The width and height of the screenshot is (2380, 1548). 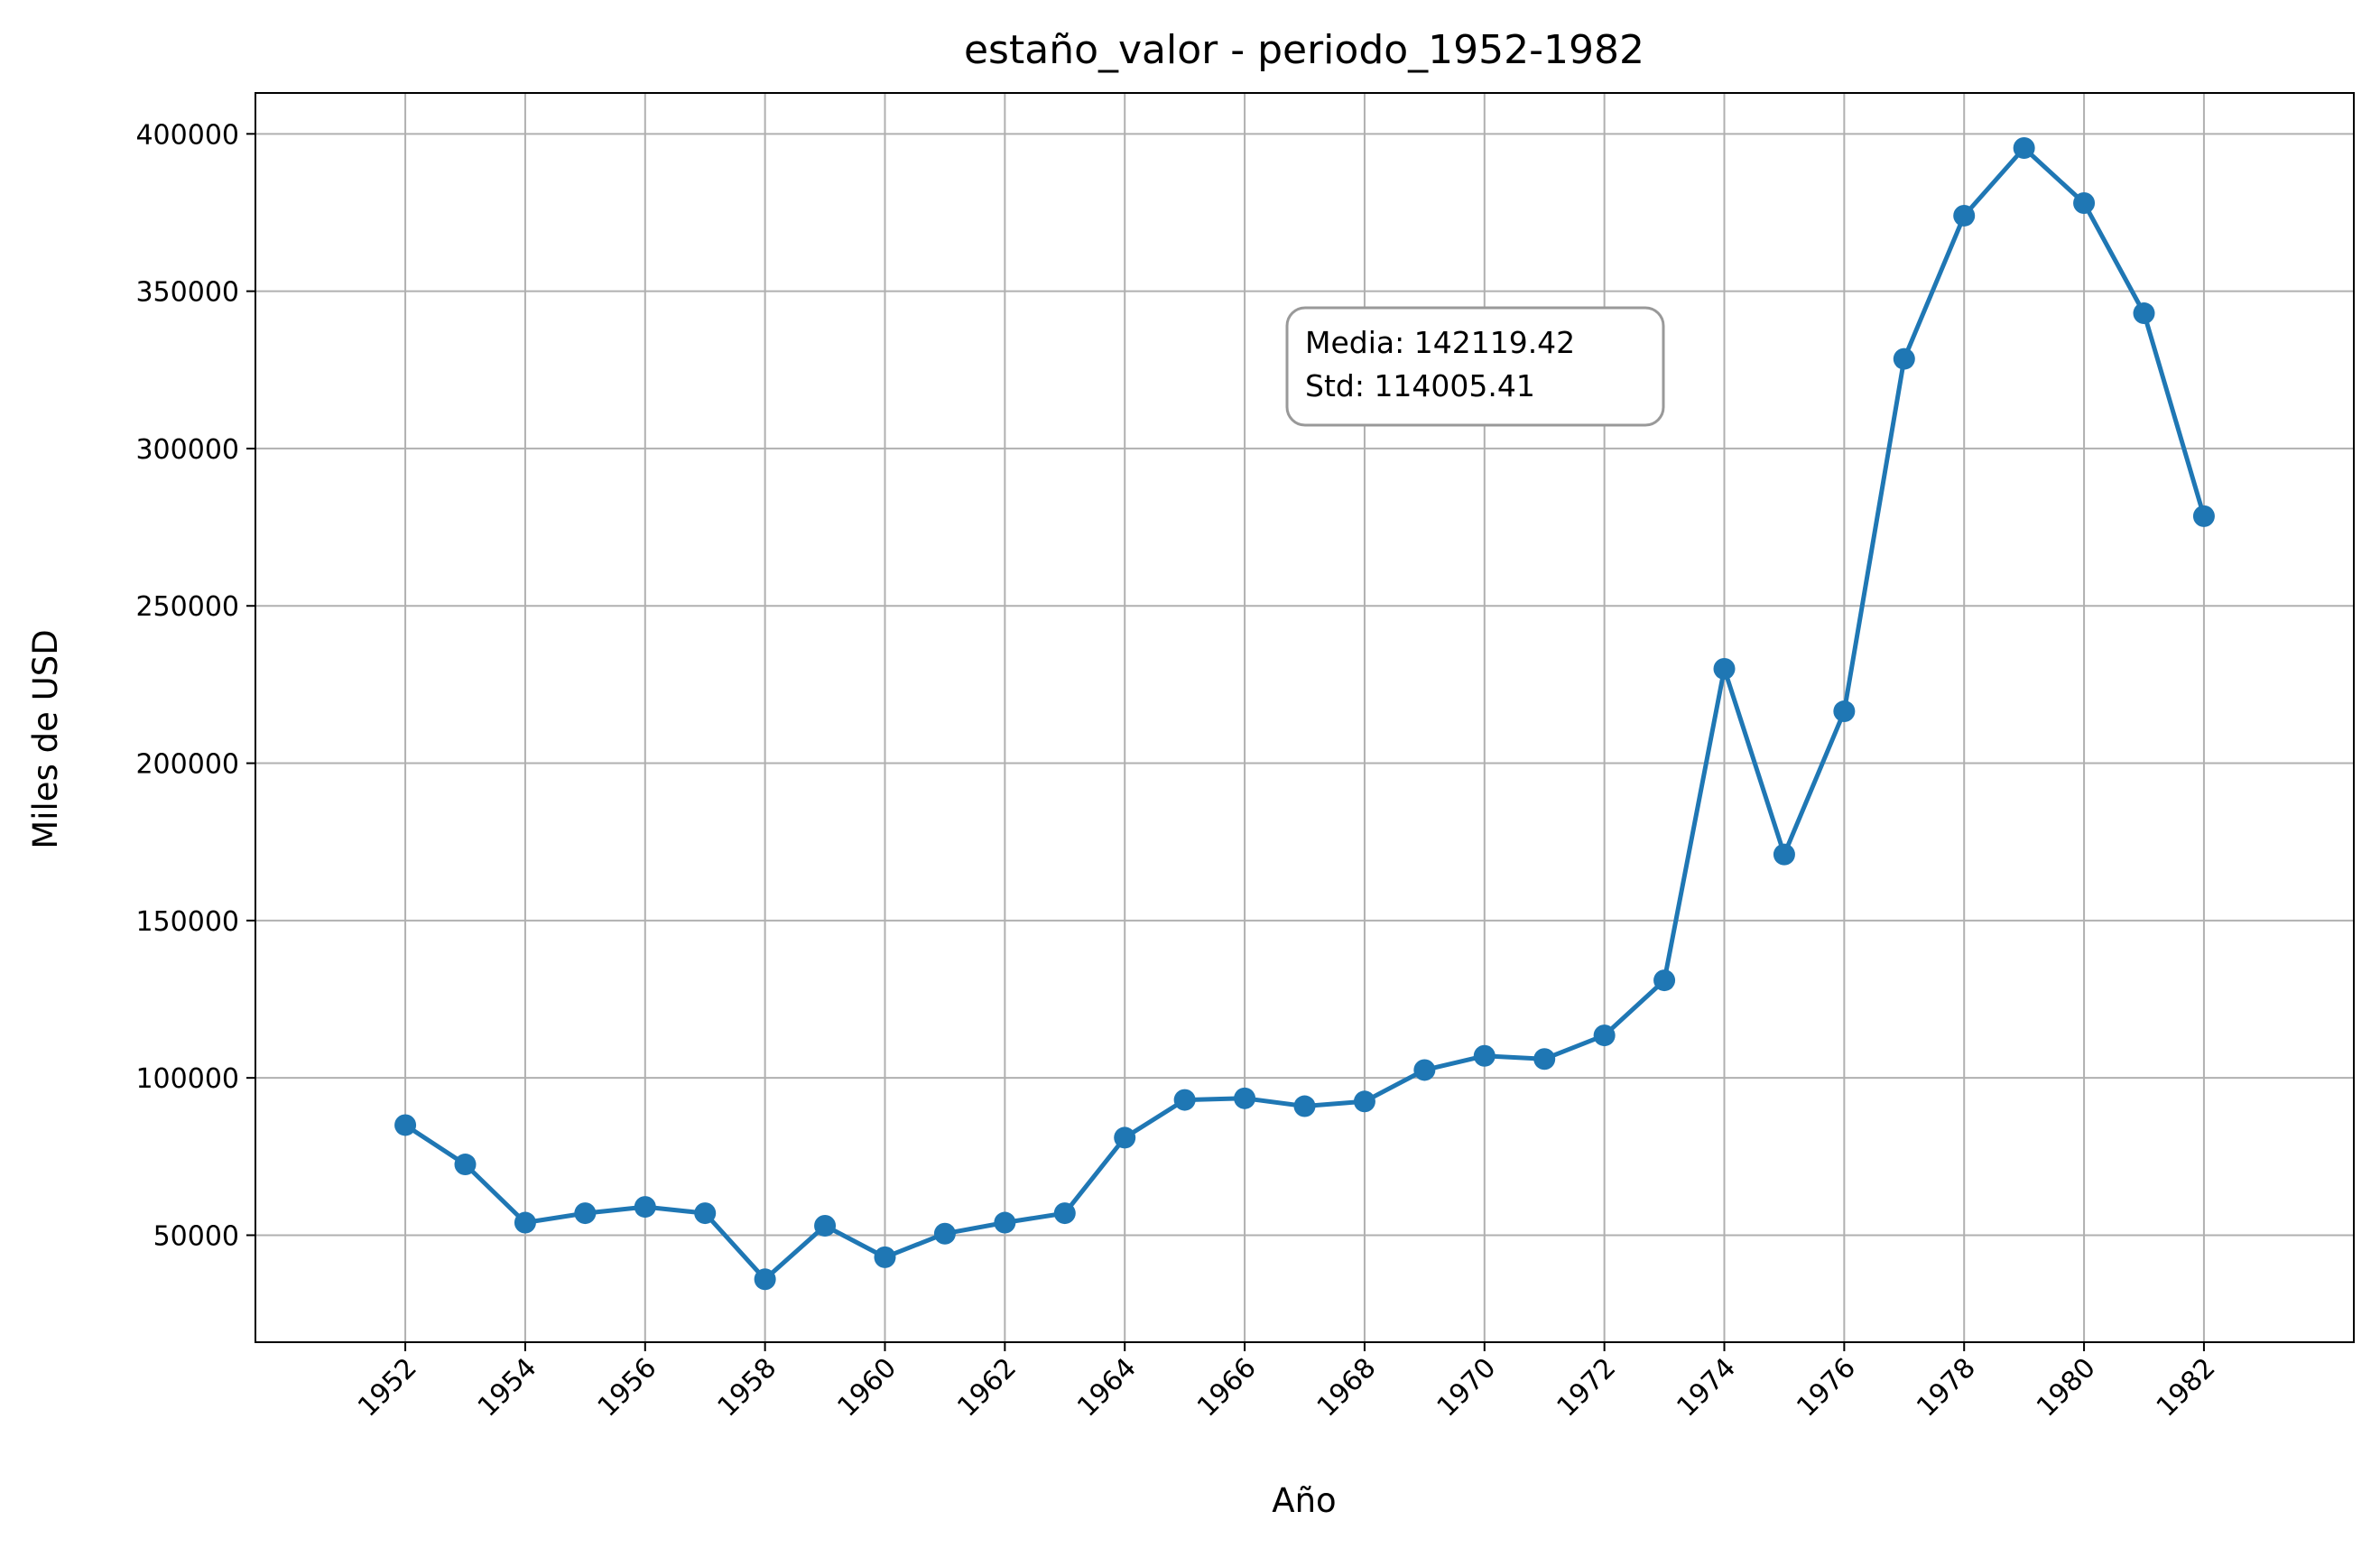 I want to click on y-tick-label: 150000, so click(x=187, y=922).